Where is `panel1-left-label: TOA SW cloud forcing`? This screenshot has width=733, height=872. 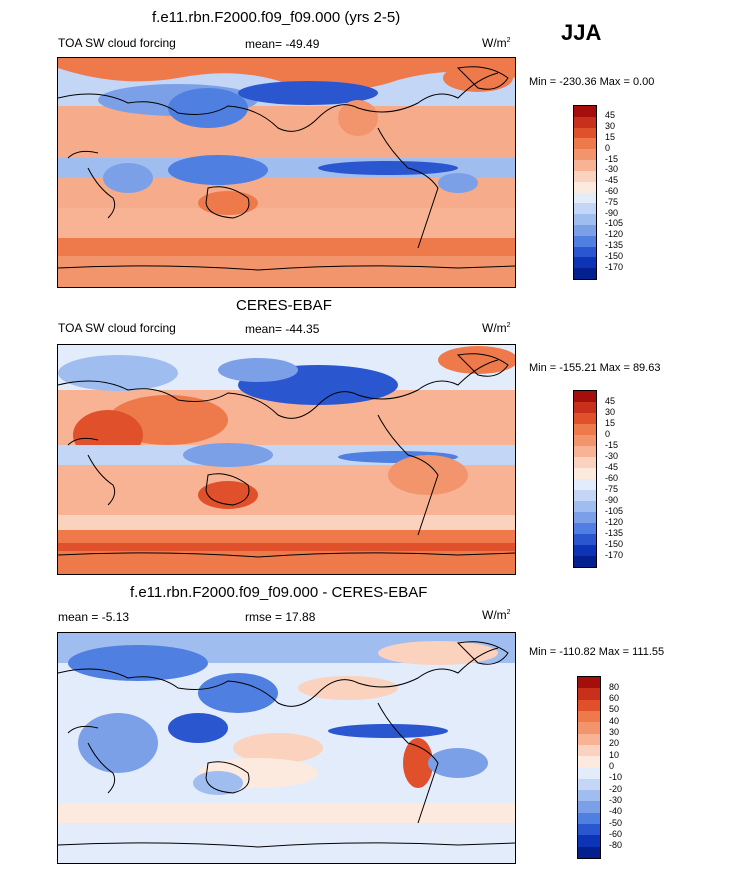
panel1-left-label: TOA SW cloud forcing is located at coordinates (117, 43).